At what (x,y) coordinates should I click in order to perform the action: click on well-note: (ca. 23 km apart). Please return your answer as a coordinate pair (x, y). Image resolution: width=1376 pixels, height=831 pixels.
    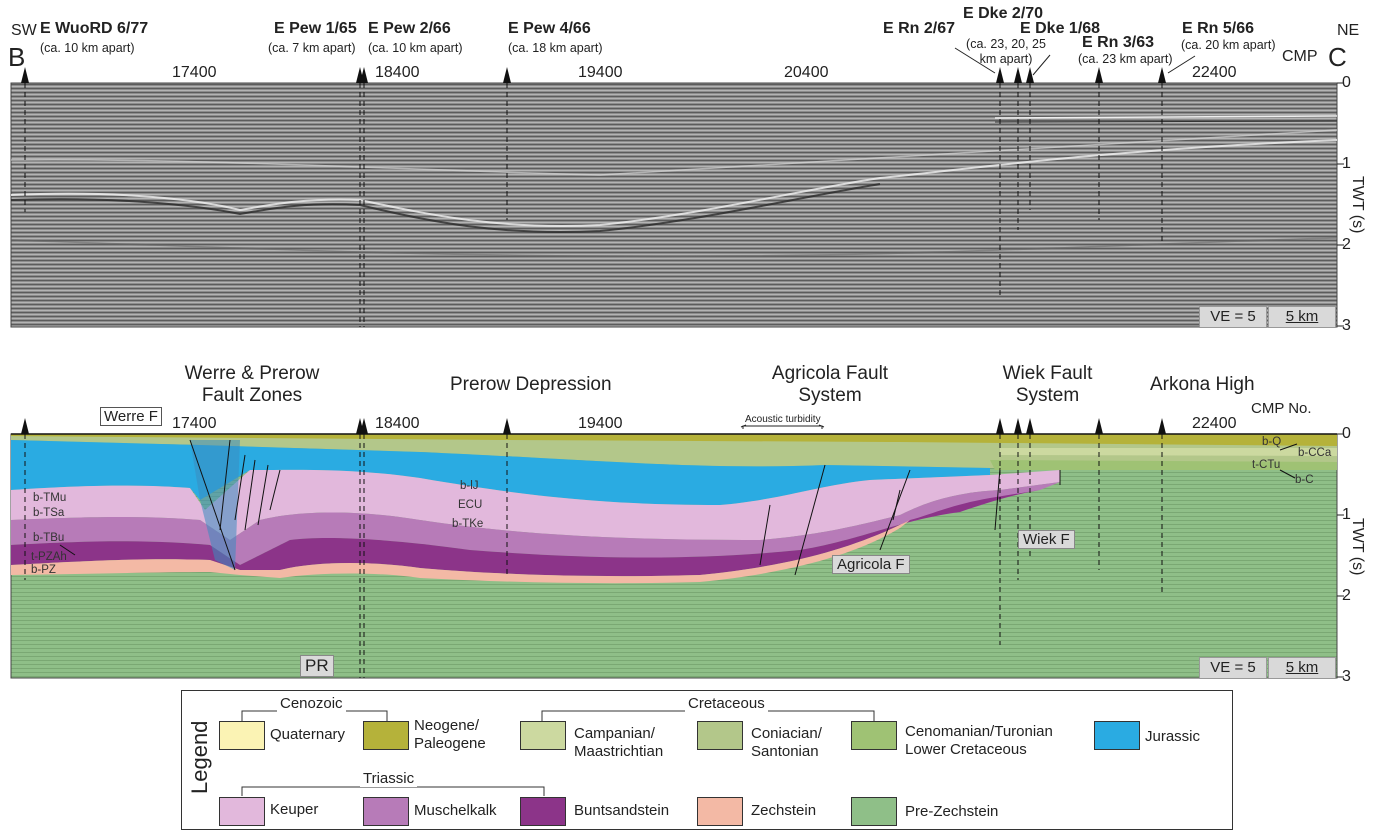
    Looking at the image, I should click on (1125, 59).